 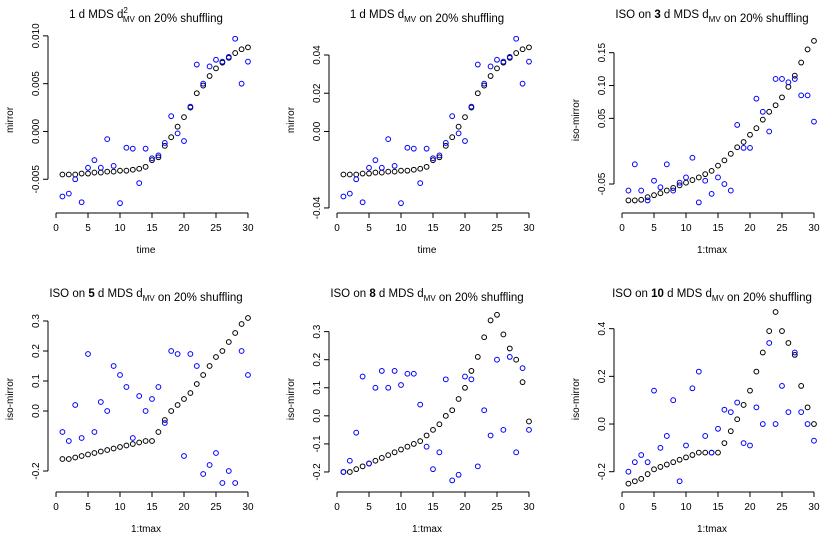 What do you see at coordinates (657, 15) in the screenshot?
I see `title-bold: 3` at bounding box center [657, 15].